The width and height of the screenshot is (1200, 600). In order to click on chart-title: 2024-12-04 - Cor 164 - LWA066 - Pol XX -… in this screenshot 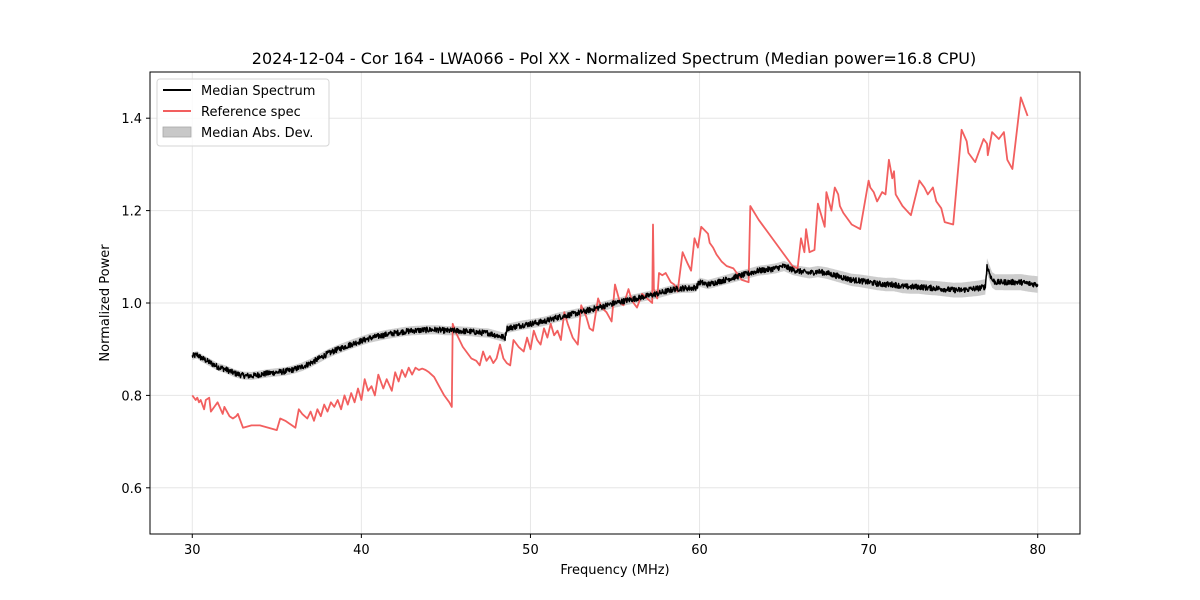, I will do `click(614, 58)`.